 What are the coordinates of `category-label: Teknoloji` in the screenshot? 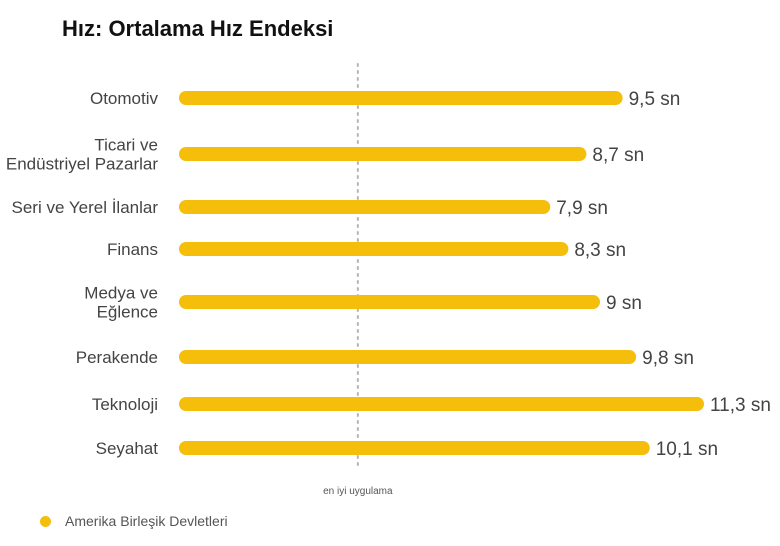 It's located at (125, 404).